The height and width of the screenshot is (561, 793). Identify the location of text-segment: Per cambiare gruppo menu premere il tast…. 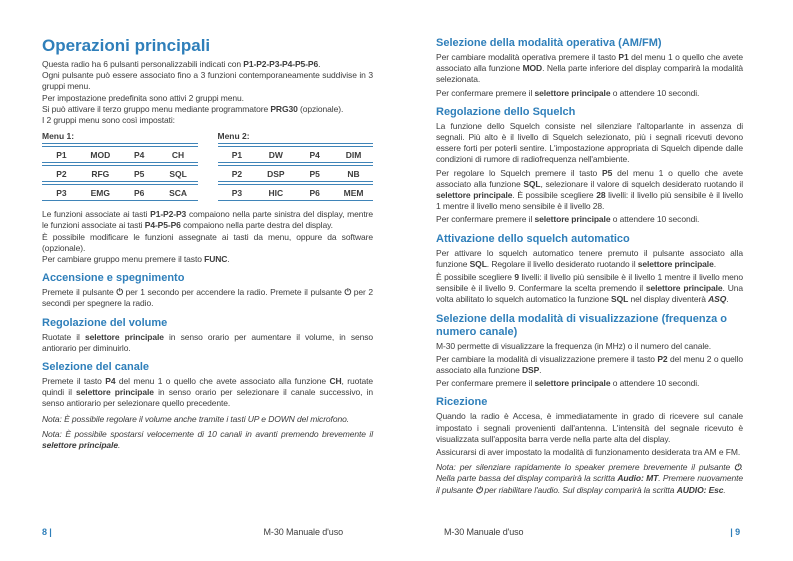
(123, 259).